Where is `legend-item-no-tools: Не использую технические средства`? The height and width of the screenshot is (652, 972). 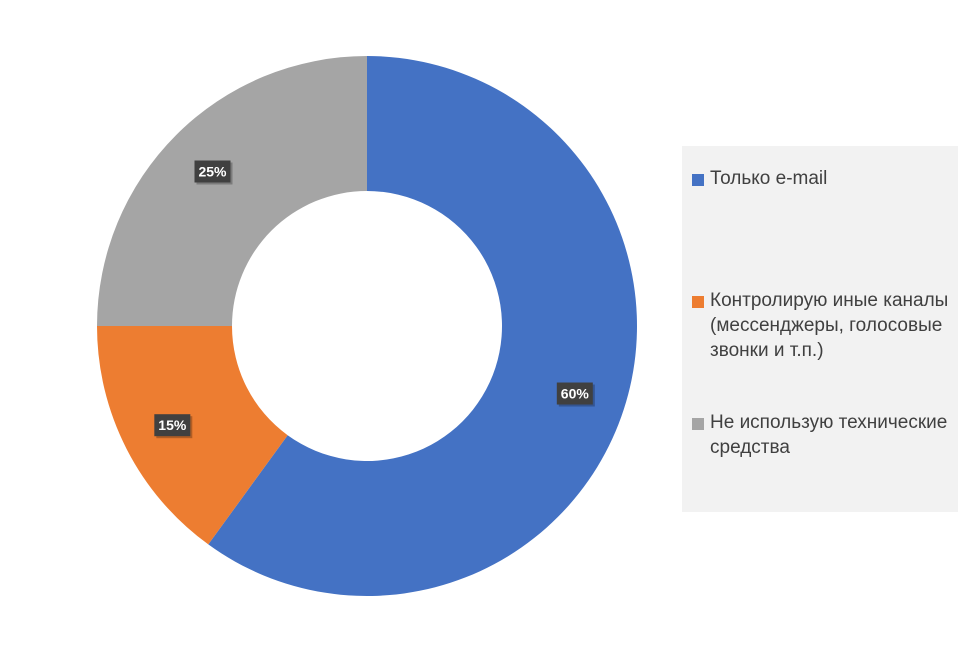 legend-item-no-tools: Не использую технические средства is located at coordinates (823, 435).